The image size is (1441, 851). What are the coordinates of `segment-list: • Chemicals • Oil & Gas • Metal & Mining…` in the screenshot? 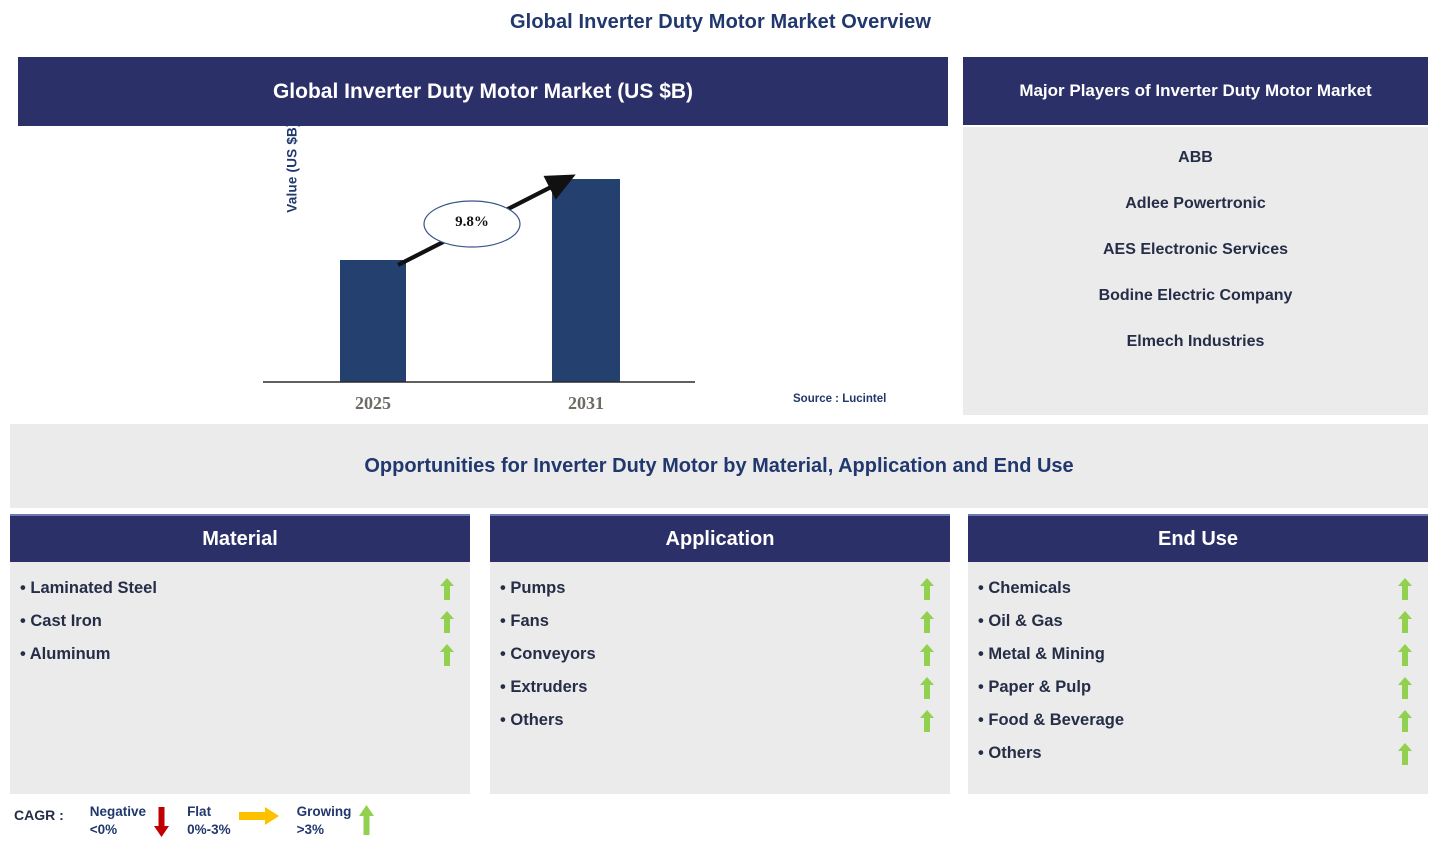 It's located at (1198, 678).